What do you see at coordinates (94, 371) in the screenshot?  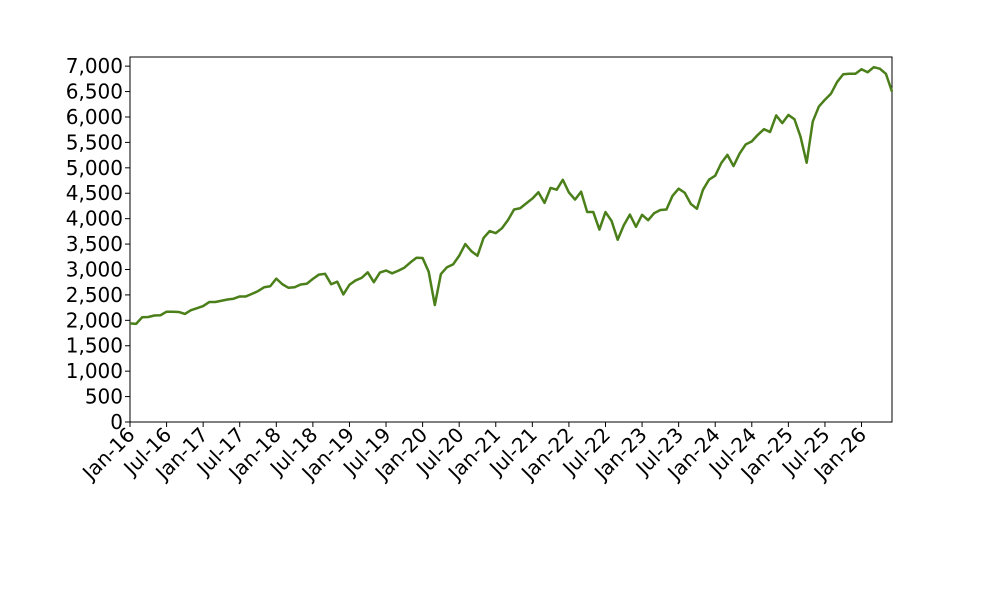 I see `y-tick-label: 1,000` at bounding box center [94, 371].